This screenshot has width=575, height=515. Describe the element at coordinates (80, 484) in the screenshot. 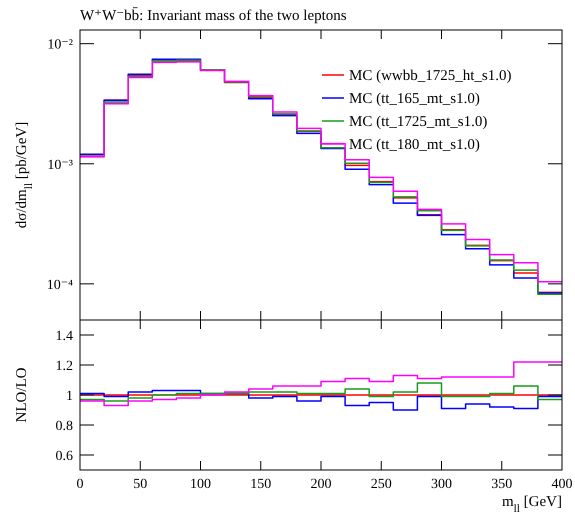

I see `x-tick-label: 0` at that location.